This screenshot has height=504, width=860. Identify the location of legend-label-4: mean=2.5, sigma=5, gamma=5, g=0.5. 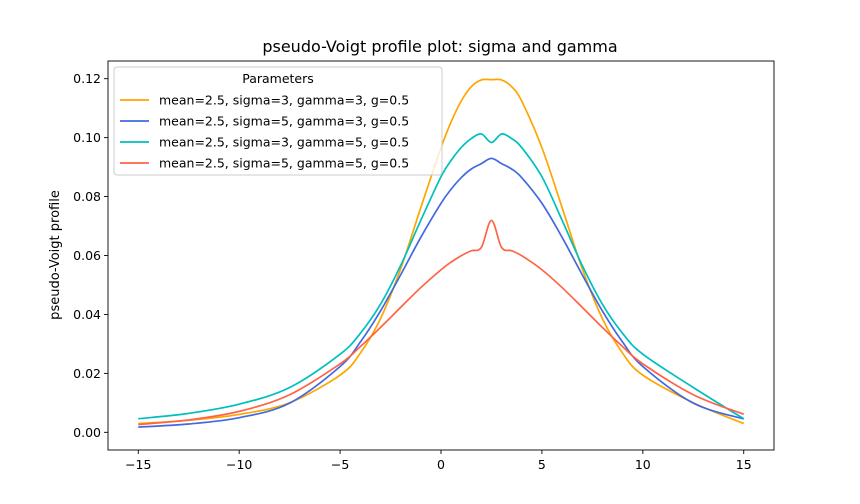
(284, 163).